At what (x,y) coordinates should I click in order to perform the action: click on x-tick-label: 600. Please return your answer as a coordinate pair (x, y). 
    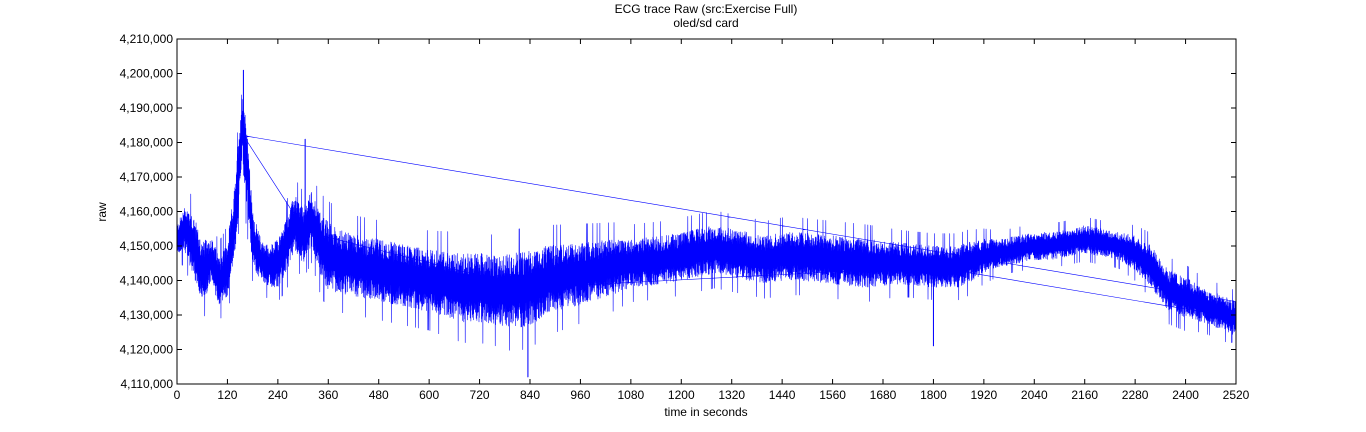
    Looking at the image, I should click on (429, 395).